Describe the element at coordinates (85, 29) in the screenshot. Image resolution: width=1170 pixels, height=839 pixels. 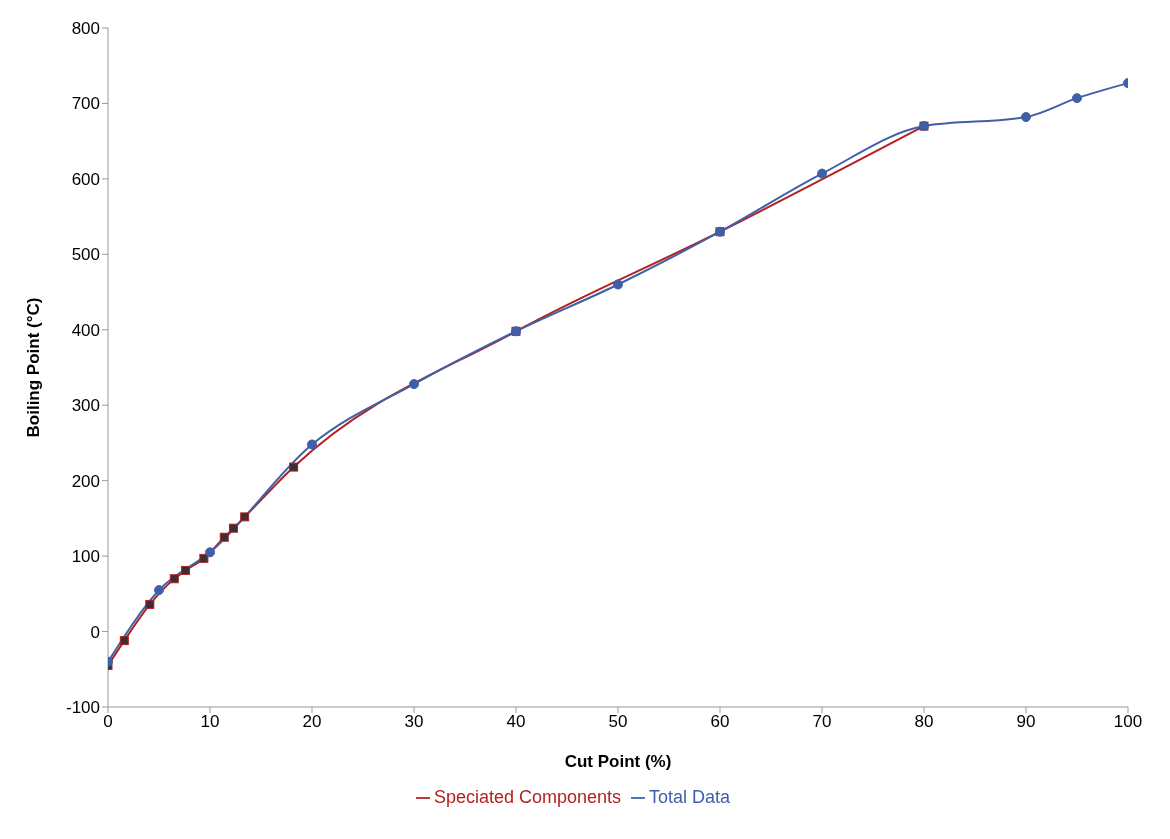
I see `y-tick-label: 800` at that location.